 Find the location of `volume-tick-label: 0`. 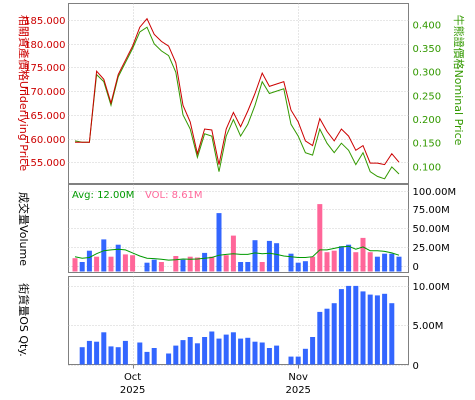

volume-tick-label: 0 is located at coordinates (416, 267).